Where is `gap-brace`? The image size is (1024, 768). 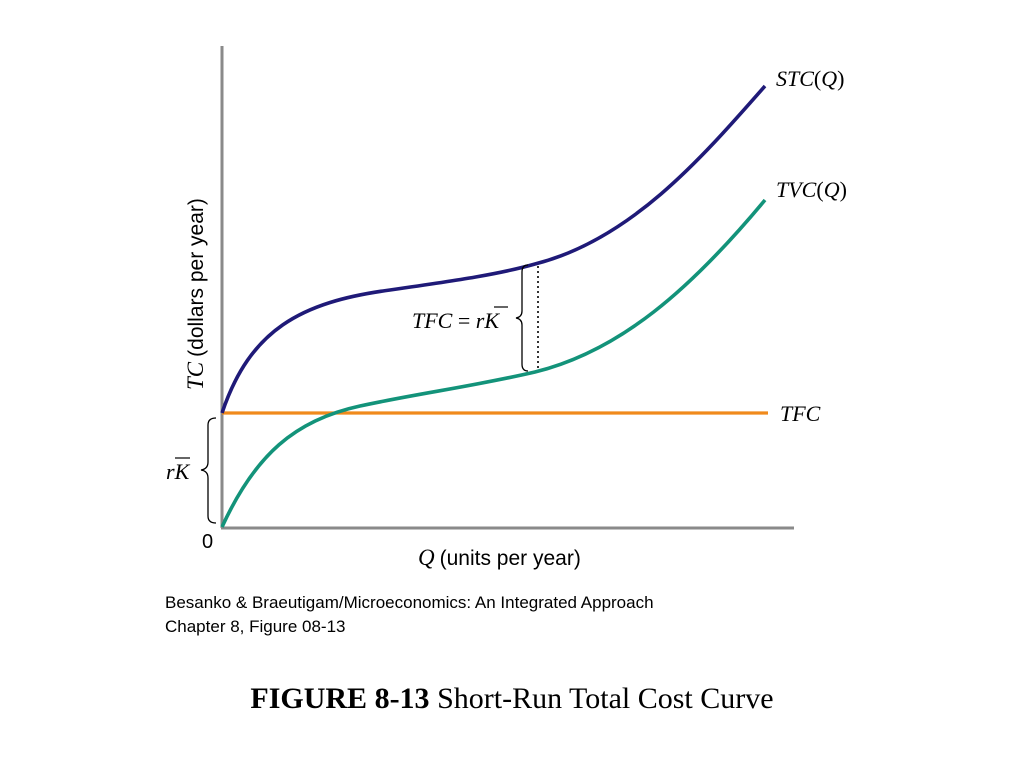 gap-brace is located at coordinates (522, 318).